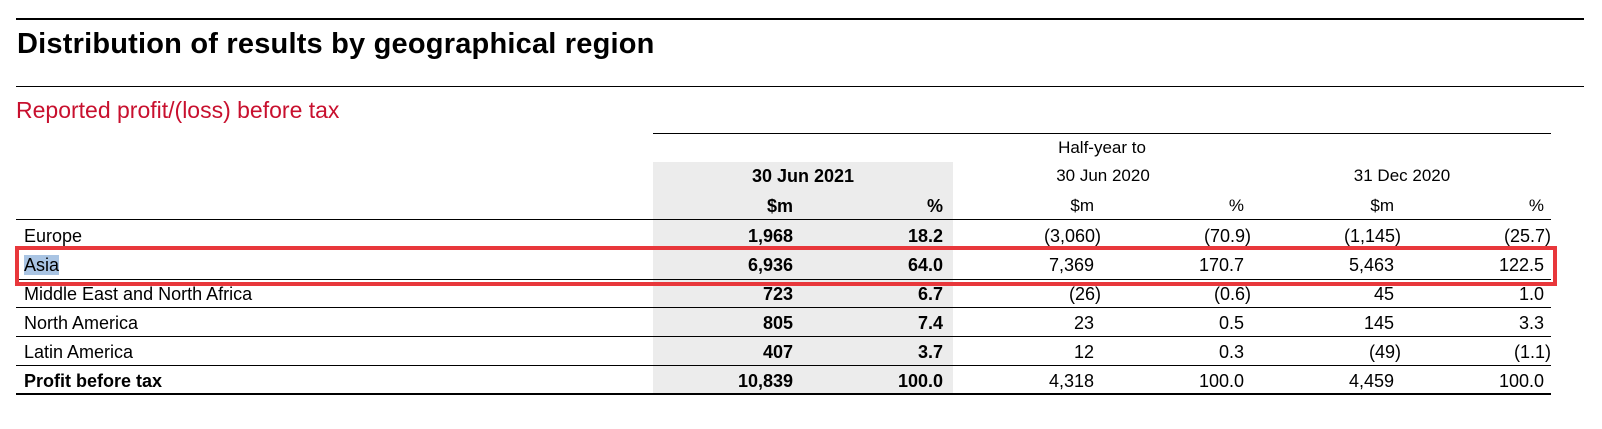 Image resolution: width=1602 pixels, height=429 pixels. I want to click on unit-header-current: $m, so click(779, 206).